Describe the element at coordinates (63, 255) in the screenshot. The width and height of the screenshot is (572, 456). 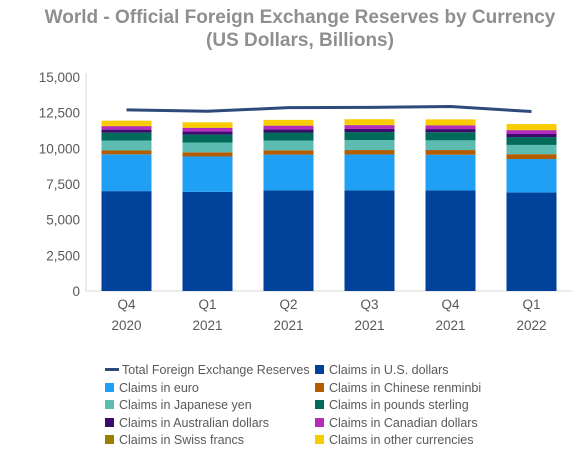
I see `y-tick-label: 2,500` at that location.